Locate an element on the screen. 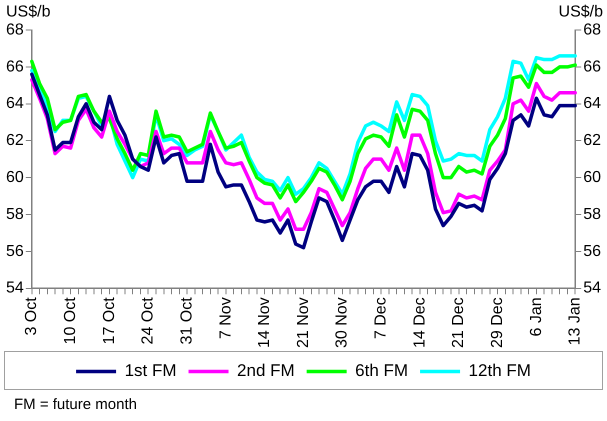 The image size is (607, 421). x-tick-label: 7 Dec is located at coordinates (381, 318).